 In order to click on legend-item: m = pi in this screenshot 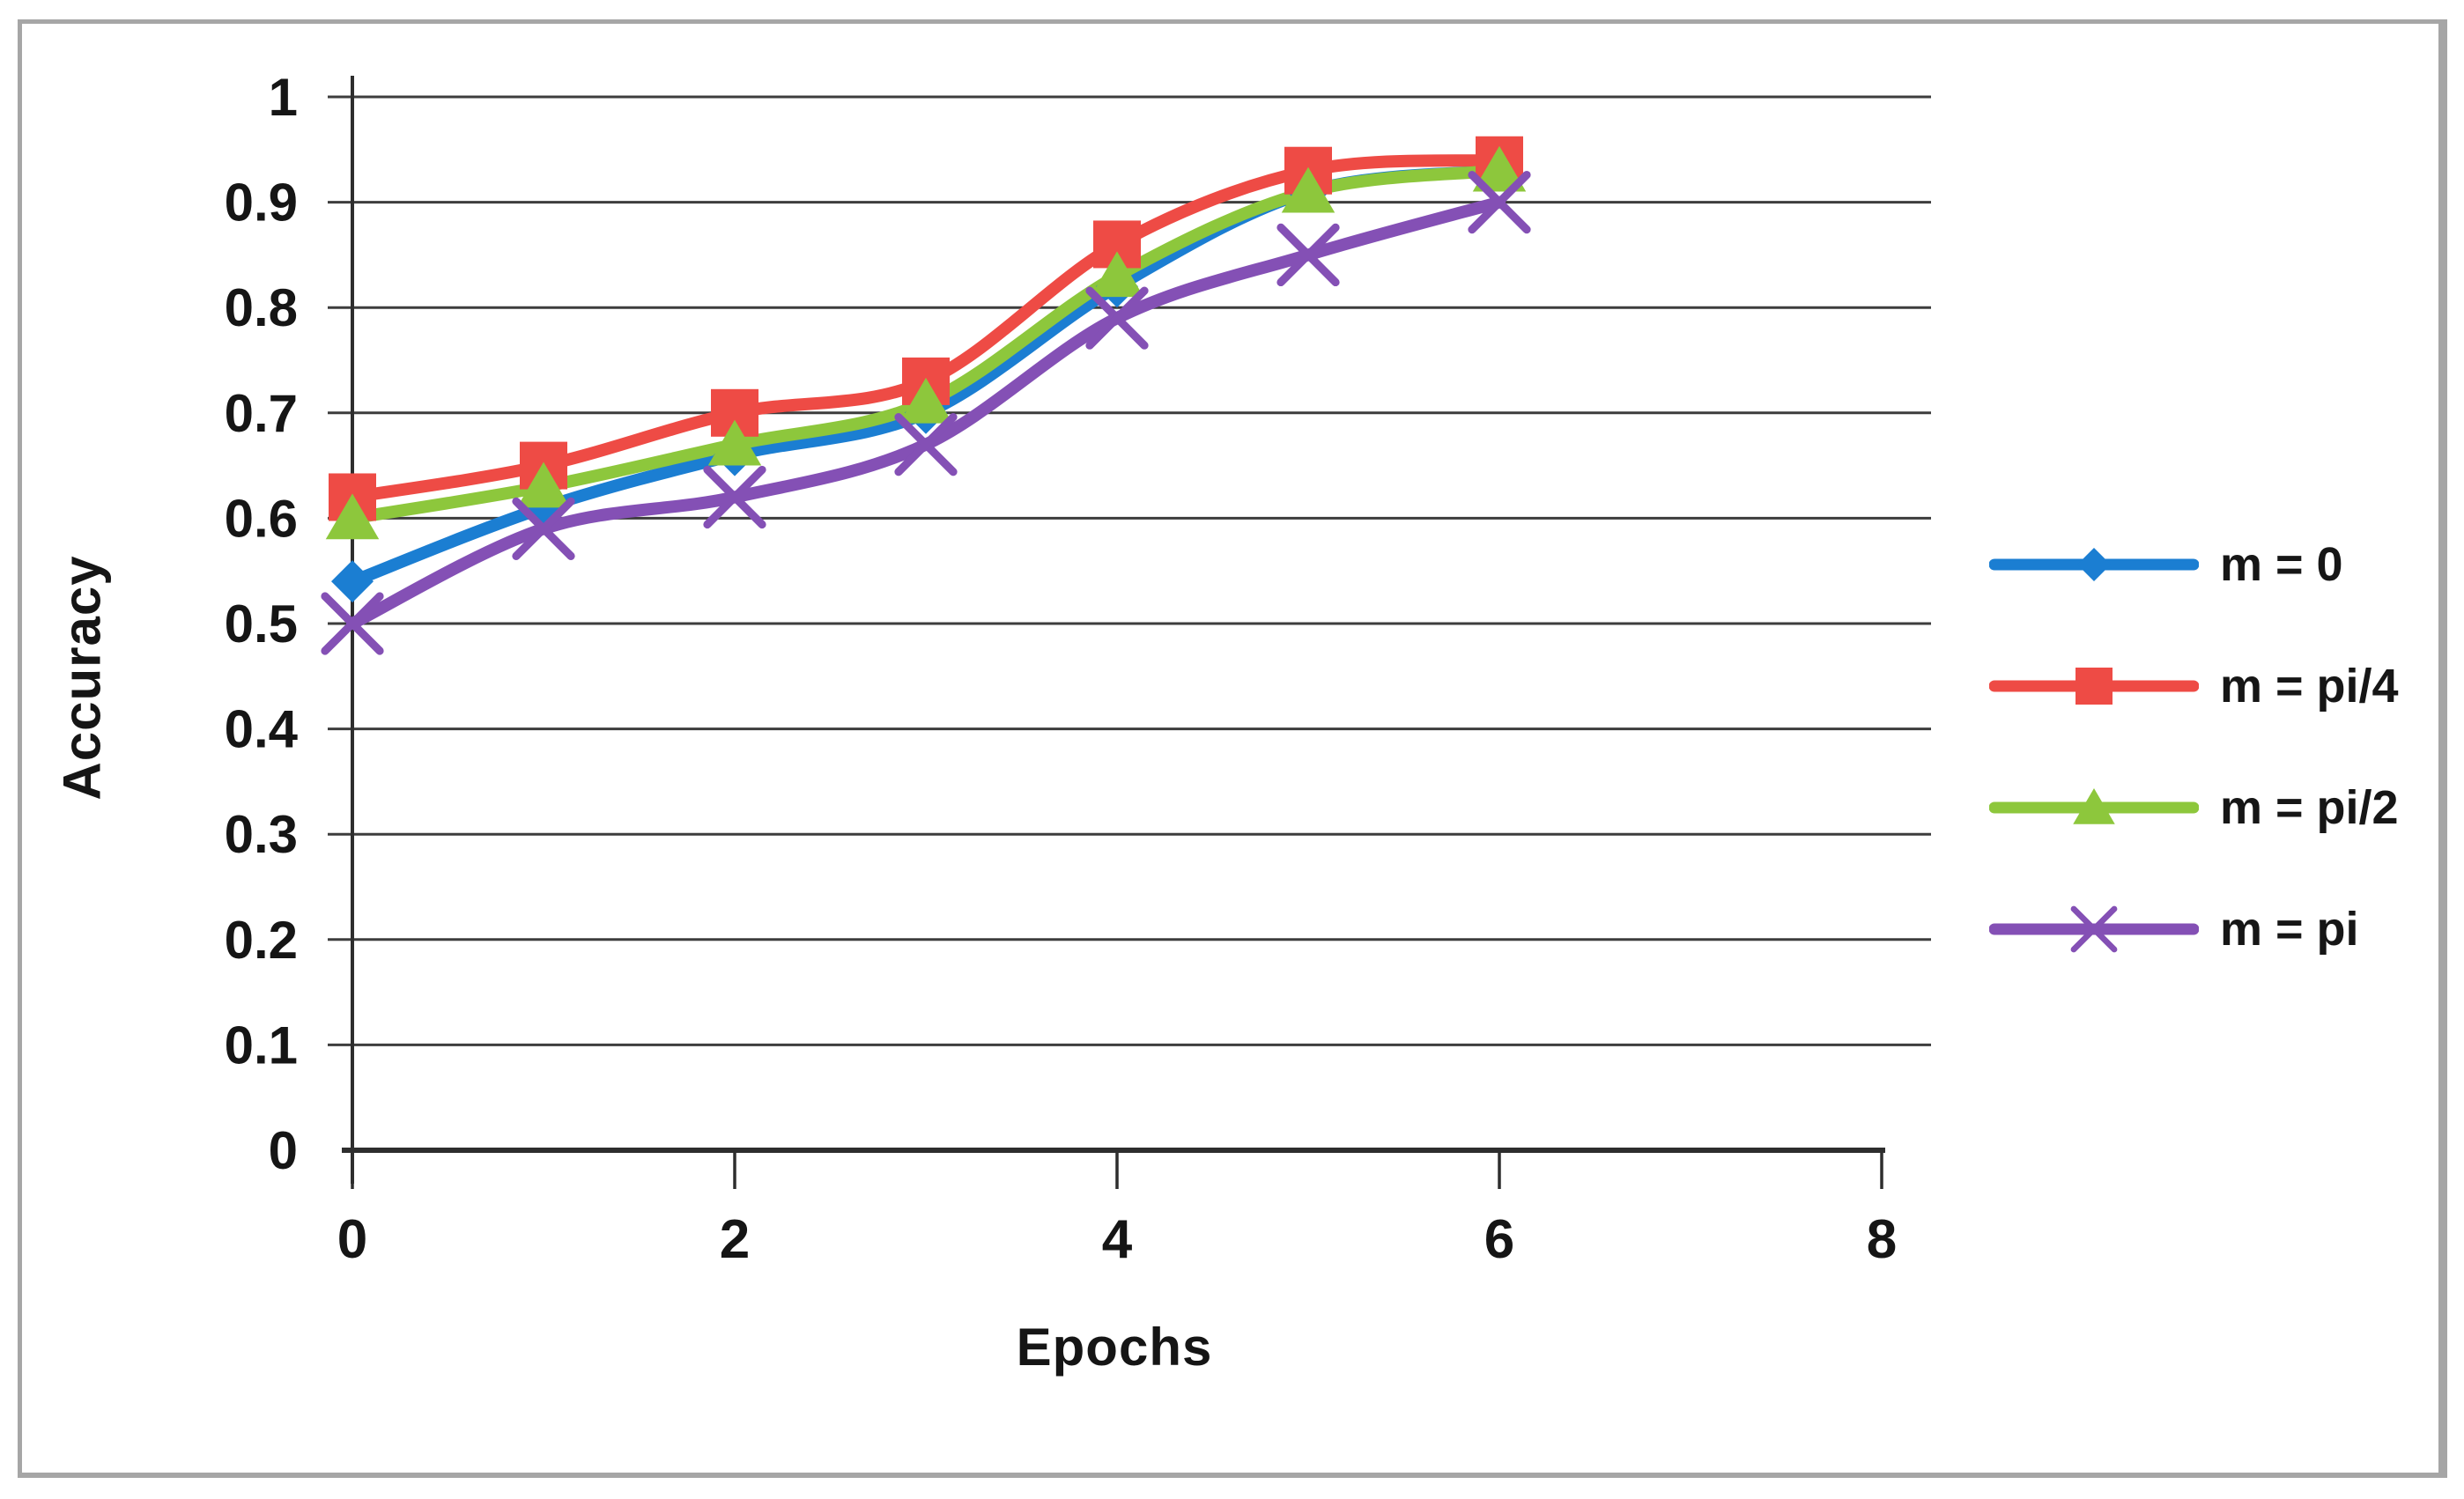, I will do `click(2174, 929)`.